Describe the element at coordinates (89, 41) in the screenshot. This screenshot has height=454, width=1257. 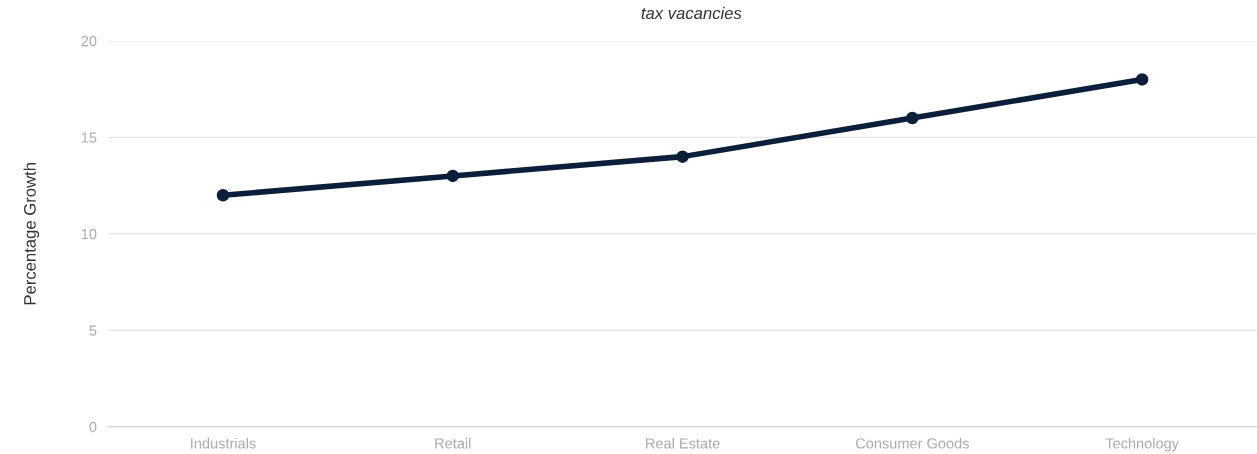
I see `y-tick-label: 20` at that location.